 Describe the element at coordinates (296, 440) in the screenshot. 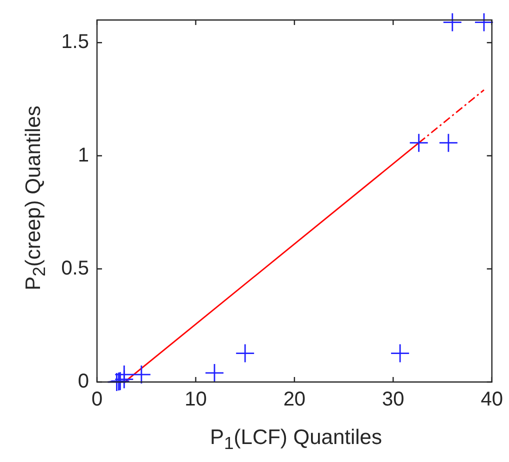

I see `x-axis-title: P$_{1}$(LCF) Quantiles` at that location.